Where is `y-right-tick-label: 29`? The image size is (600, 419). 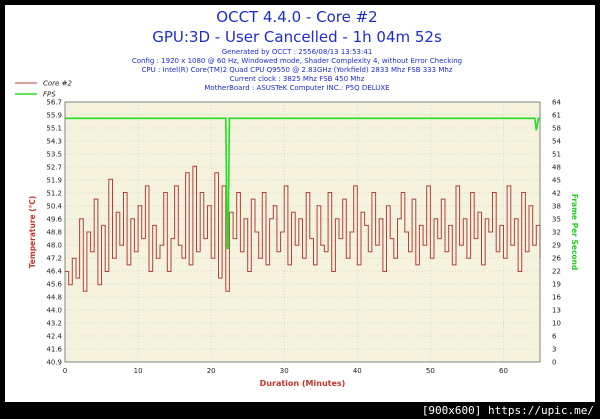
y-right-tick-label: 29 is located at coordinates (556, 246).